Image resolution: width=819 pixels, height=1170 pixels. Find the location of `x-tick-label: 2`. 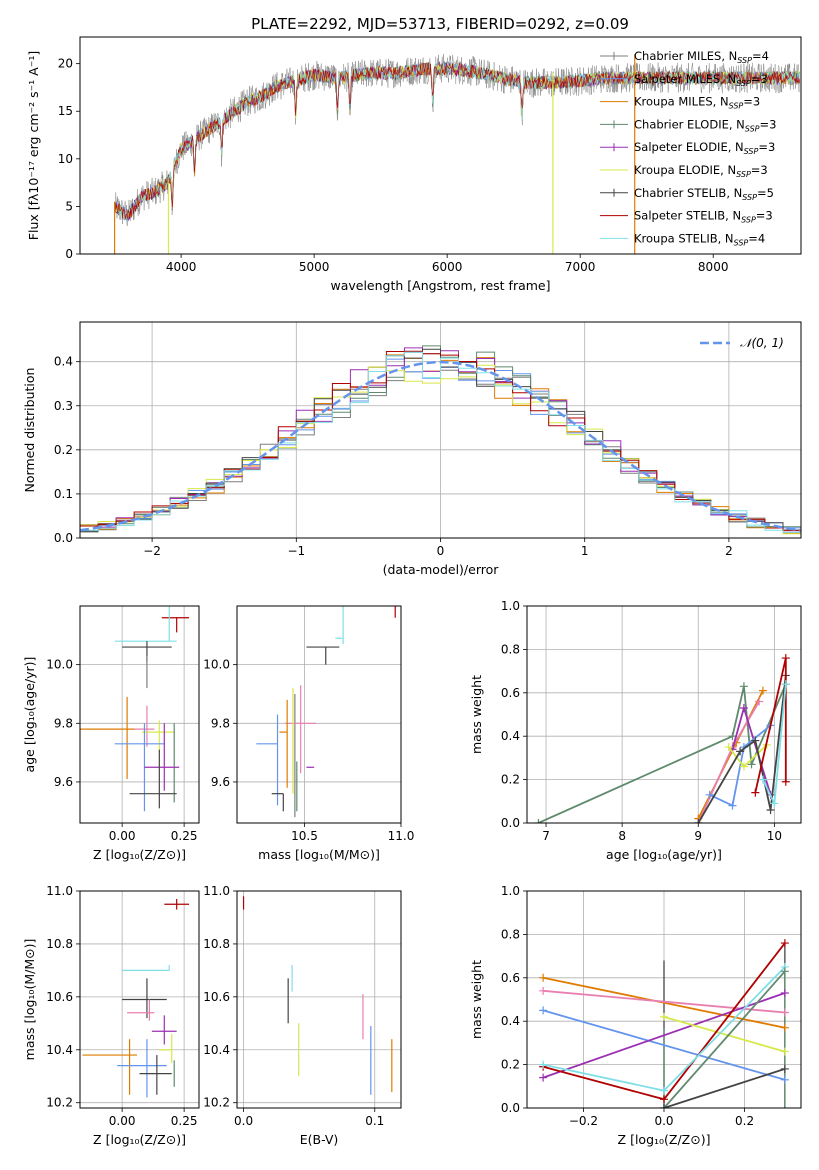

x-tick-label: 2 is located at coordinates (729, 551).